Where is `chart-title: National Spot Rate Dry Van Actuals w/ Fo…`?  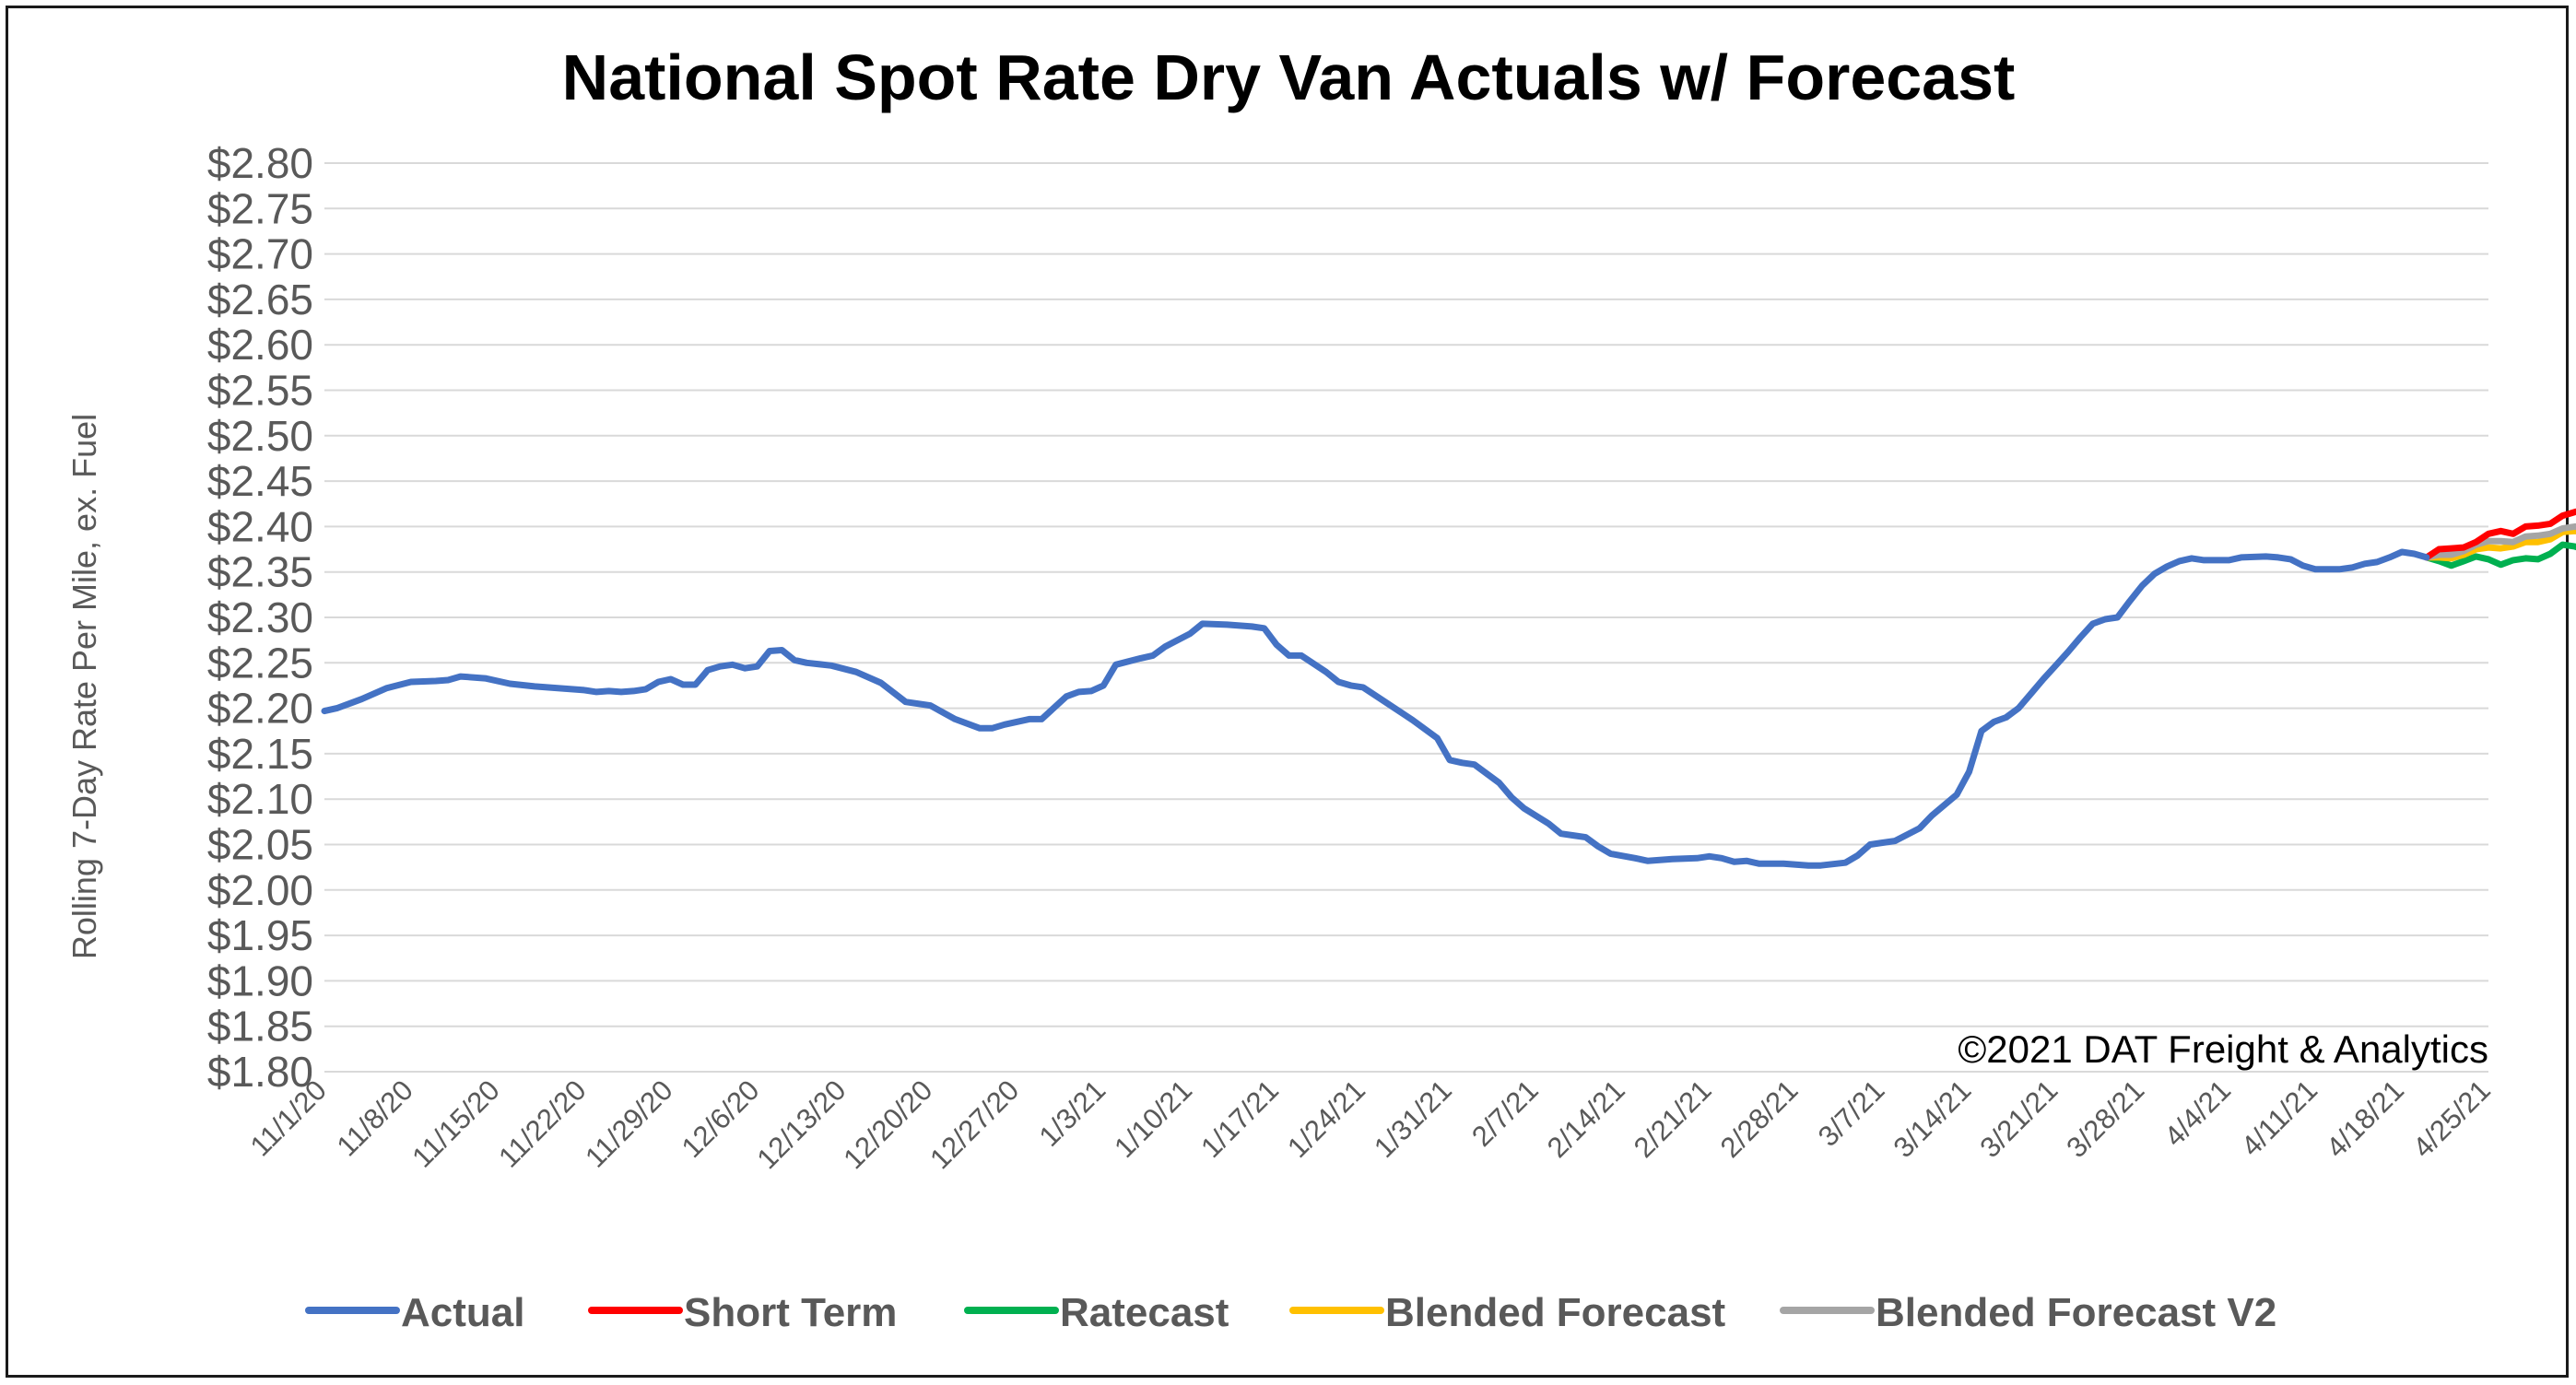
chart-title: National Spot Rate Dry Van Actuals w/ Fo… is located at coordinates (1289, 77).